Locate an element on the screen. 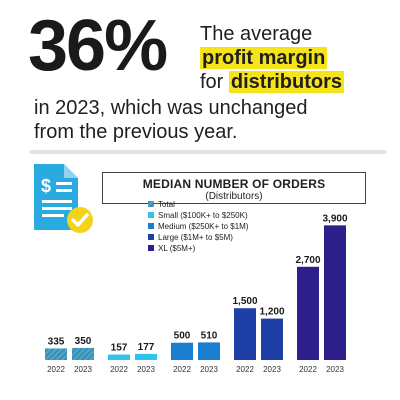 Image resolution: width=400 pixels, height=400 pixels. data-label: 157 is located at coordinates (119, 348).